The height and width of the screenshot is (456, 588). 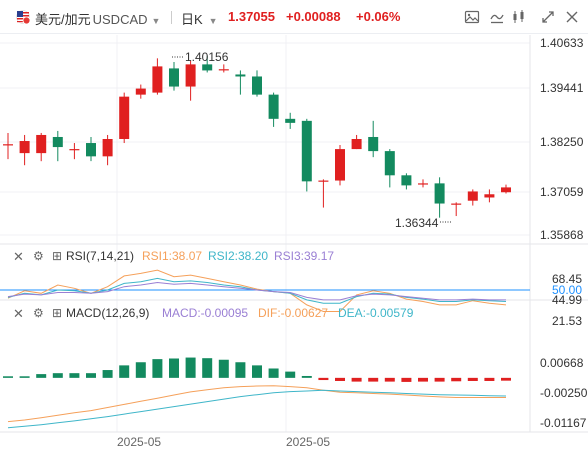 I want to click on period-label: 日K, so click(x=192, y=19).